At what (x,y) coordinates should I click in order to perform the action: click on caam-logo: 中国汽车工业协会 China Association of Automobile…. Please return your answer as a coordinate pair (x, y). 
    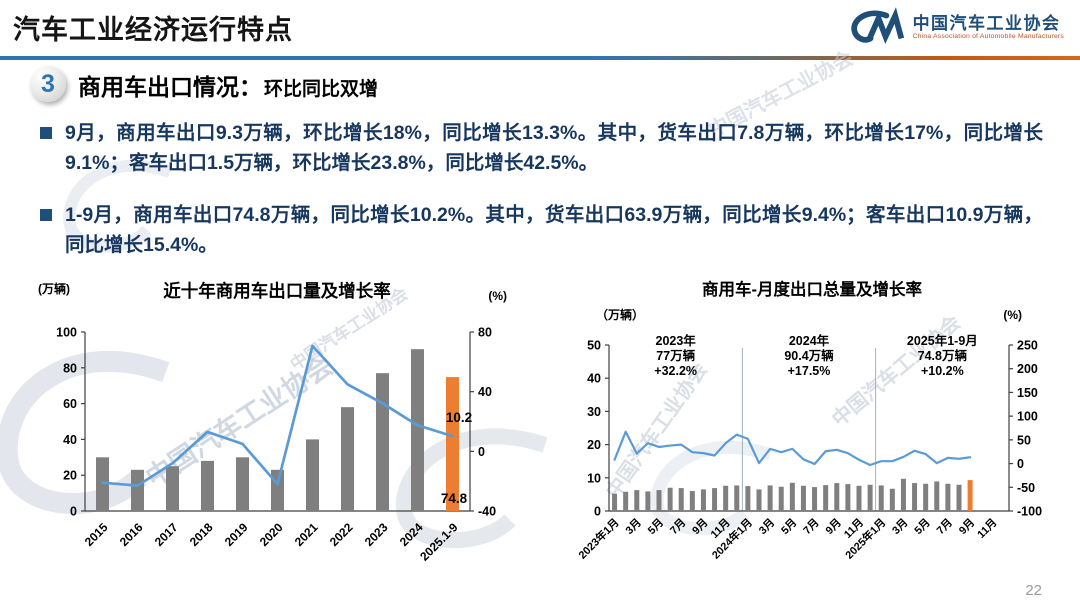
    Looking at the image, I should click on (955, 27).